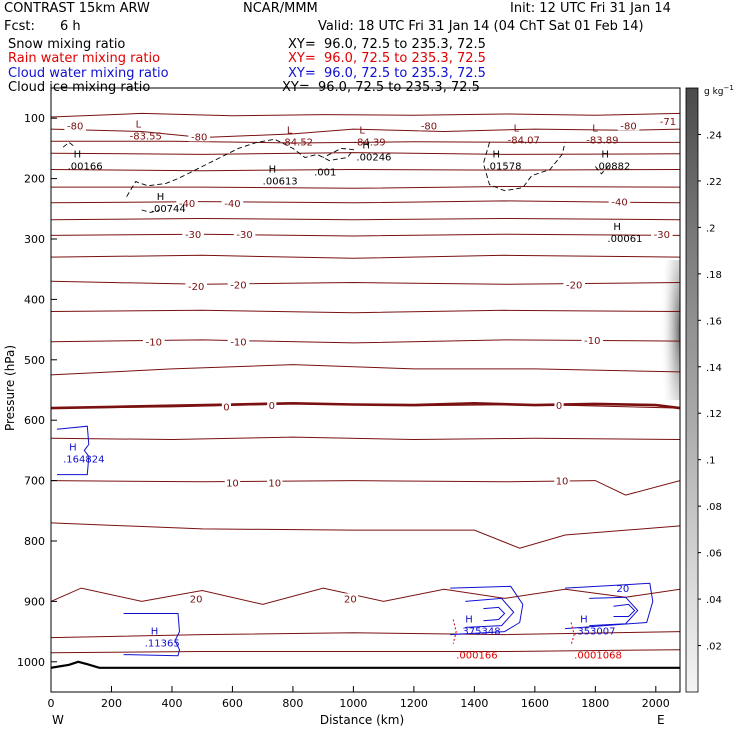 This screenshot has width=740, height=740. I want to click on extremum-value: -84.39, so click(369, 142).